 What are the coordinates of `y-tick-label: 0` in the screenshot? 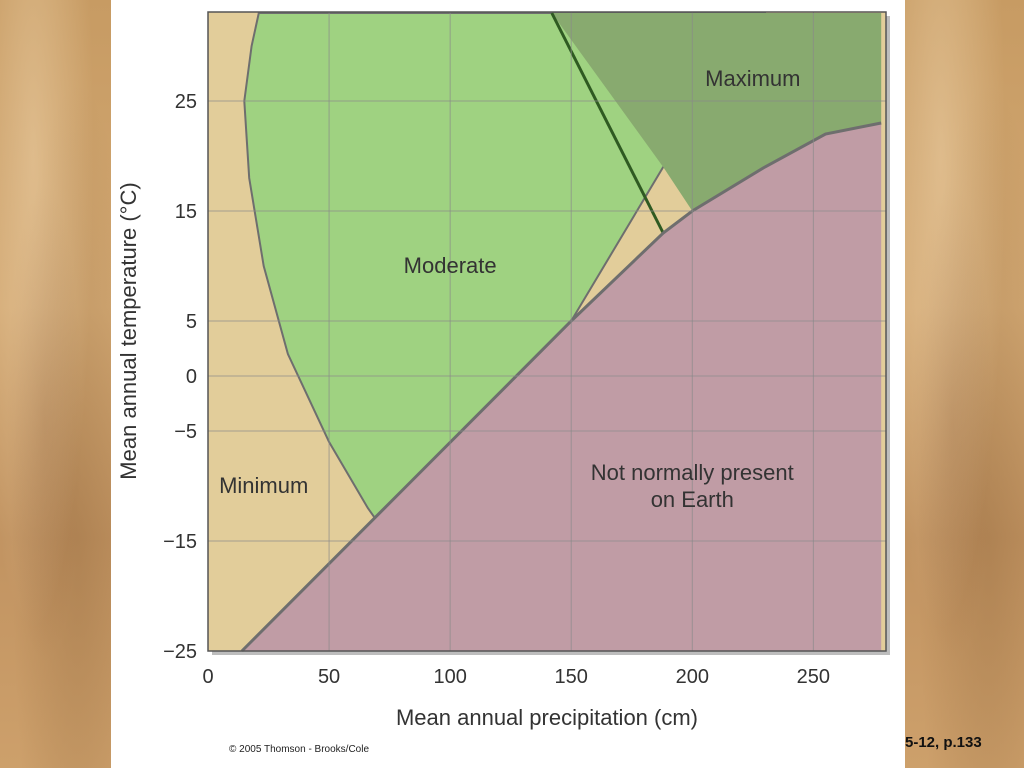 It's located at (191, 377).